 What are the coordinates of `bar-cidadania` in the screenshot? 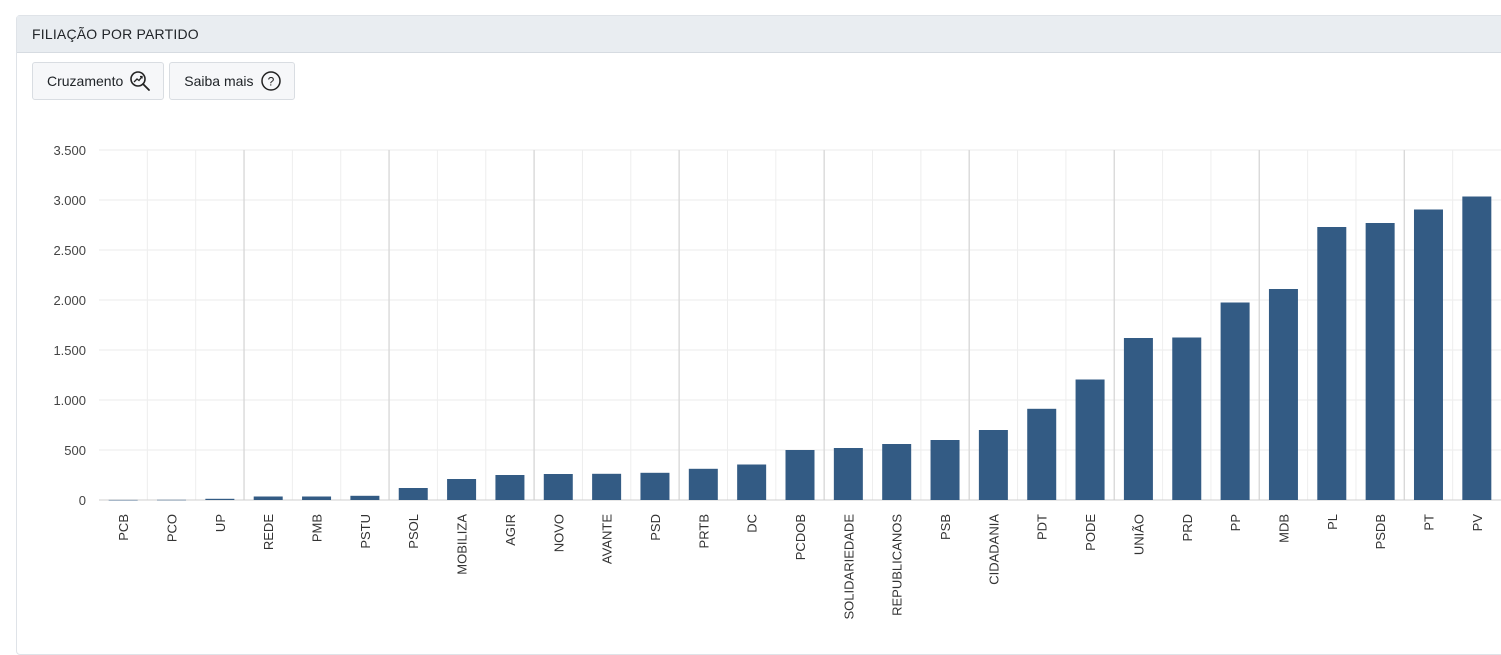 It's located at (993, 465).